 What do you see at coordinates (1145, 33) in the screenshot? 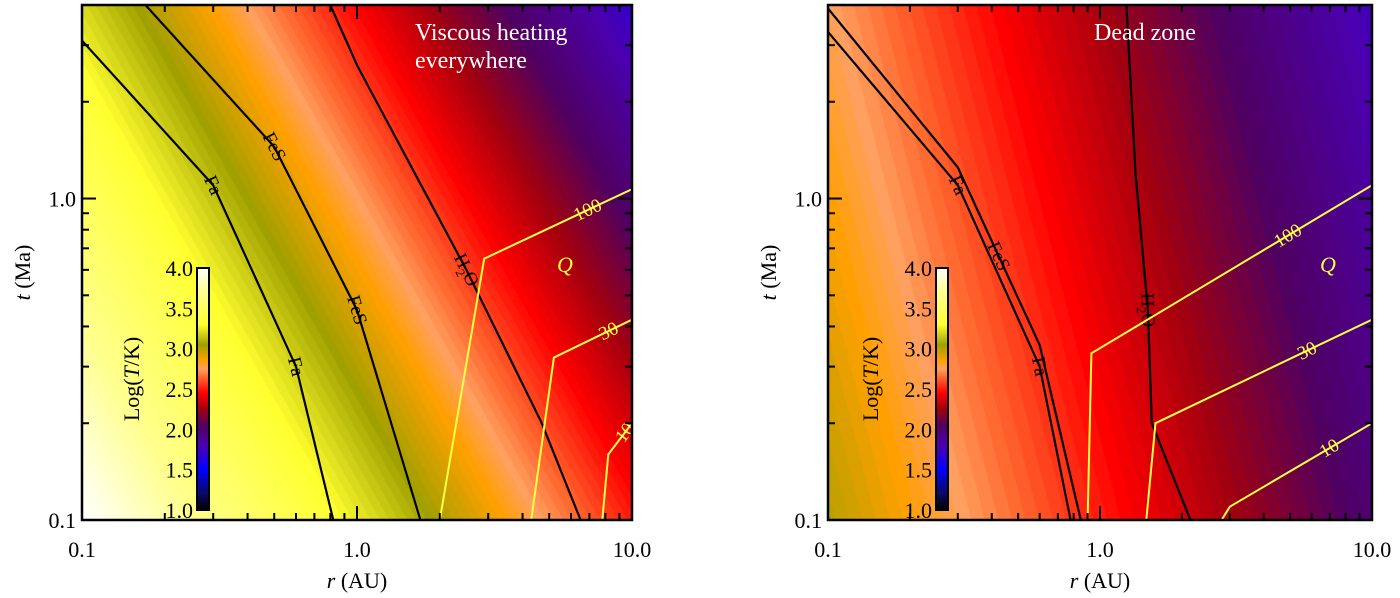
I see `annotation-line: Dead zone` at bounding box center [1145, 33].